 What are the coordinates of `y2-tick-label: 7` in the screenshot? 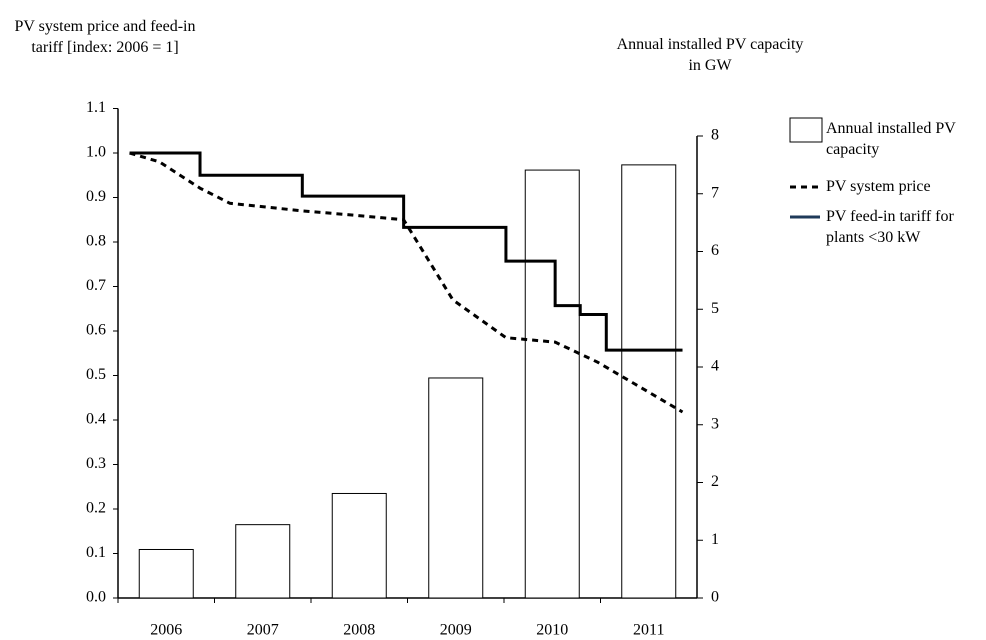 It's located at (715, 192).